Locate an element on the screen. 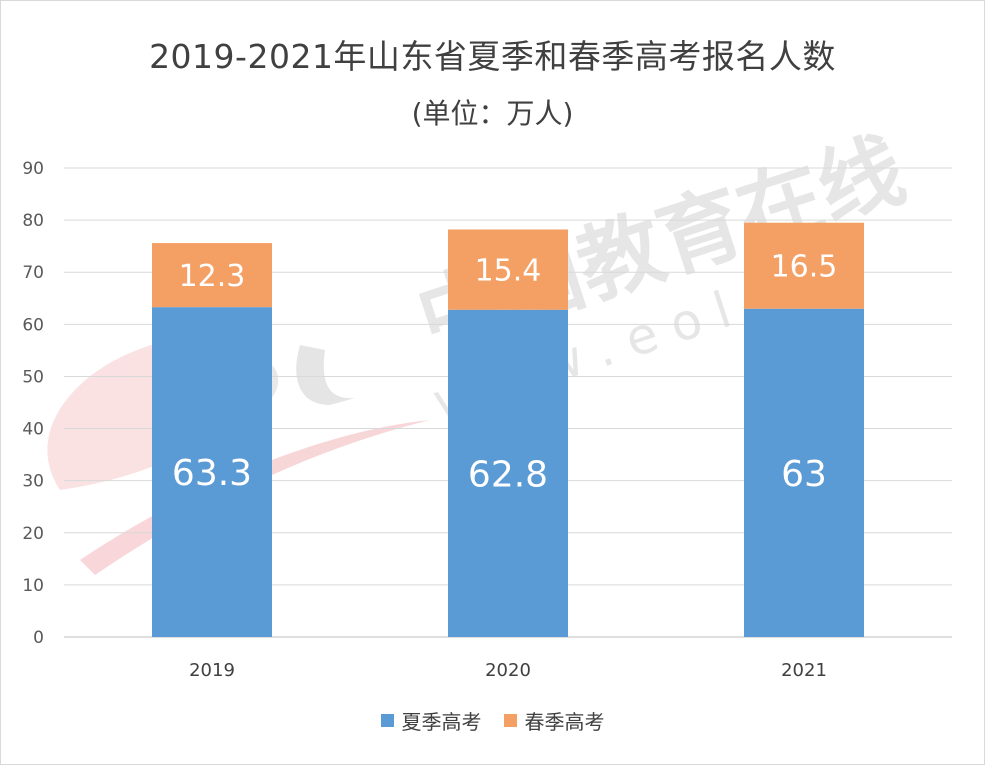 The image size is (985, 765). bar-spring-2019 is located at coordinates (212, 275).